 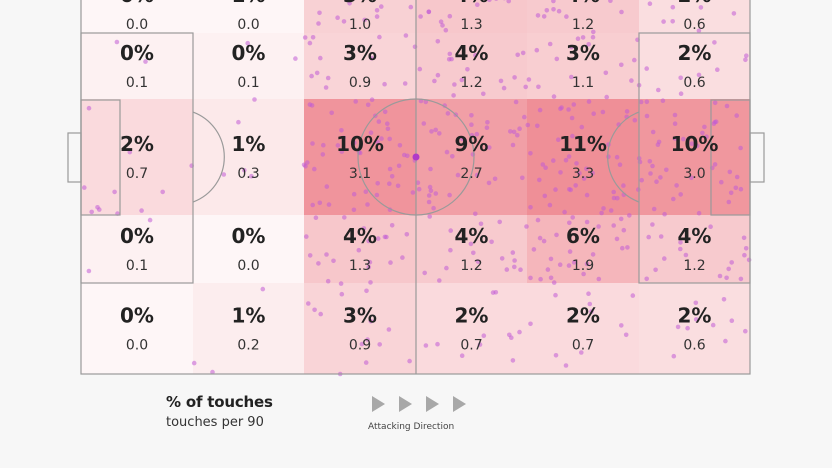 I want to click on cell-pct-label: 6%, so click(x=583, y=236).